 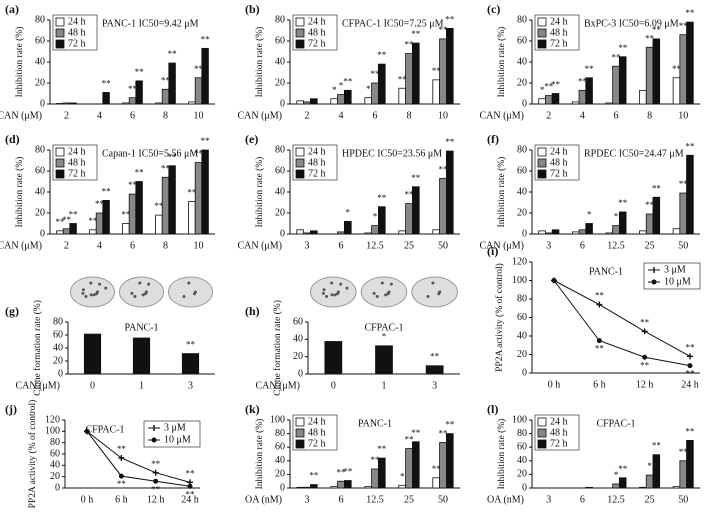 What do you see at coordinates (505, 499) in the screenshot?
I see `x-axis-label: OA (nM)` at bounding box center [505, 499].